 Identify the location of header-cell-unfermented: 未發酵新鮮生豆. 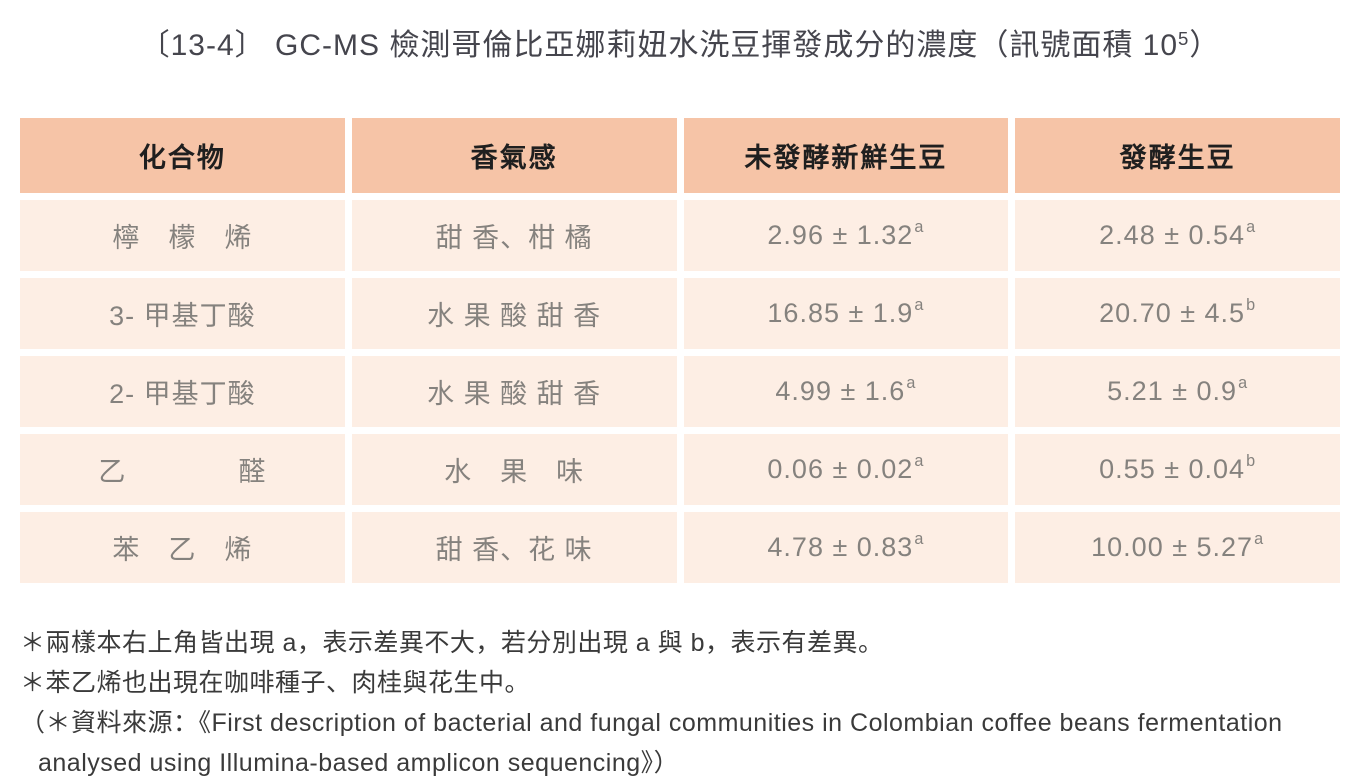
(846, 155).